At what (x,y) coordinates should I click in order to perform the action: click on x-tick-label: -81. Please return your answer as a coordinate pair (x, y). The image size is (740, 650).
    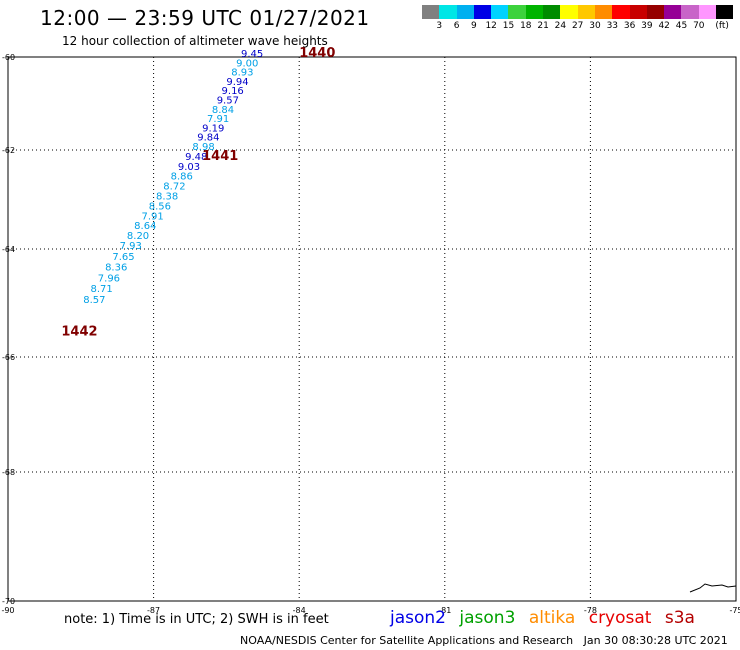
    Looking at the image, I should click on (444, 610).